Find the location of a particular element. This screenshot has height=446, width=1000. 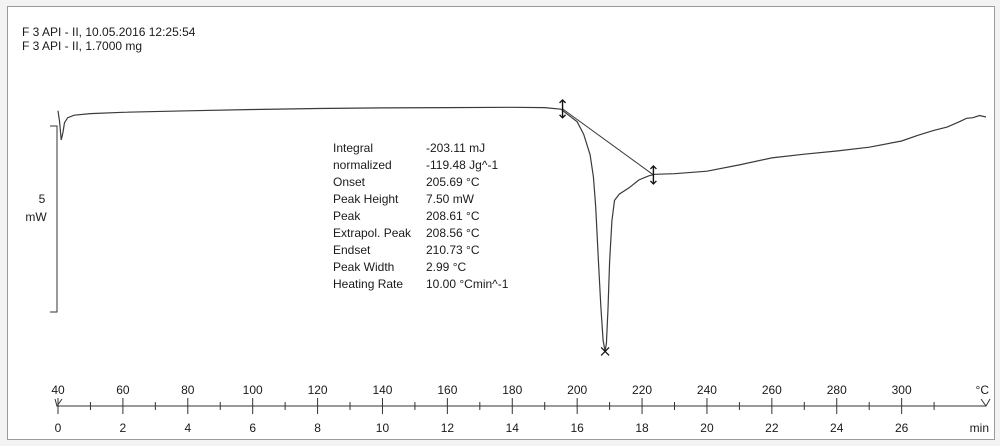

temperature-tick-label: 40 is located at coordinates (58, 390).